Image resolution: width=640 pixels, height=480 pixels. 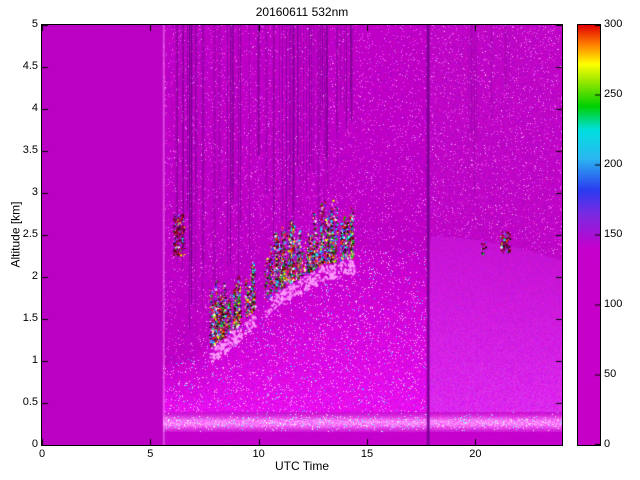 What do you see at coordinates (34, 24) in the screenshot?
I see `y-tick-label: 5` at bounding box center [34, 24].